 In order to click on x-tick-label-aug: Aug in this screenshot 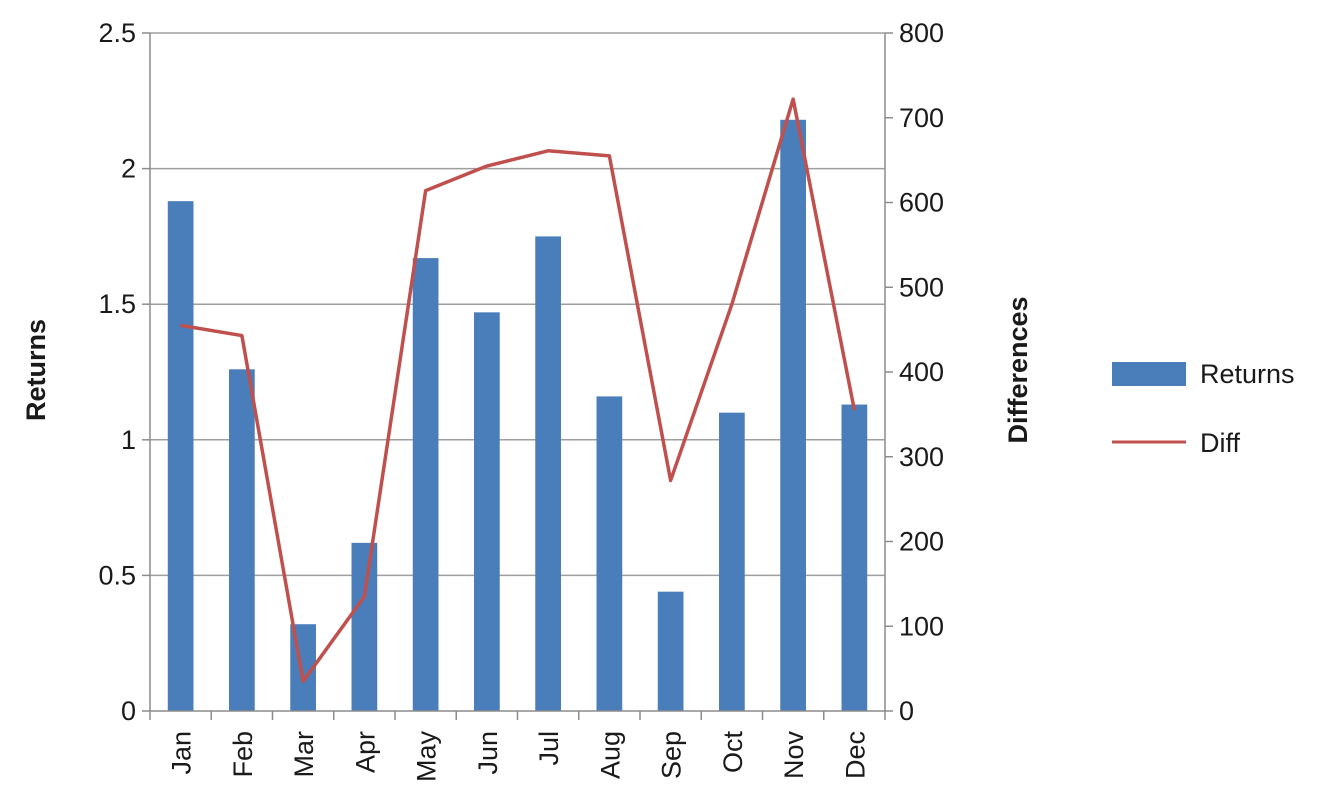, I will do `click(610, 755)`.